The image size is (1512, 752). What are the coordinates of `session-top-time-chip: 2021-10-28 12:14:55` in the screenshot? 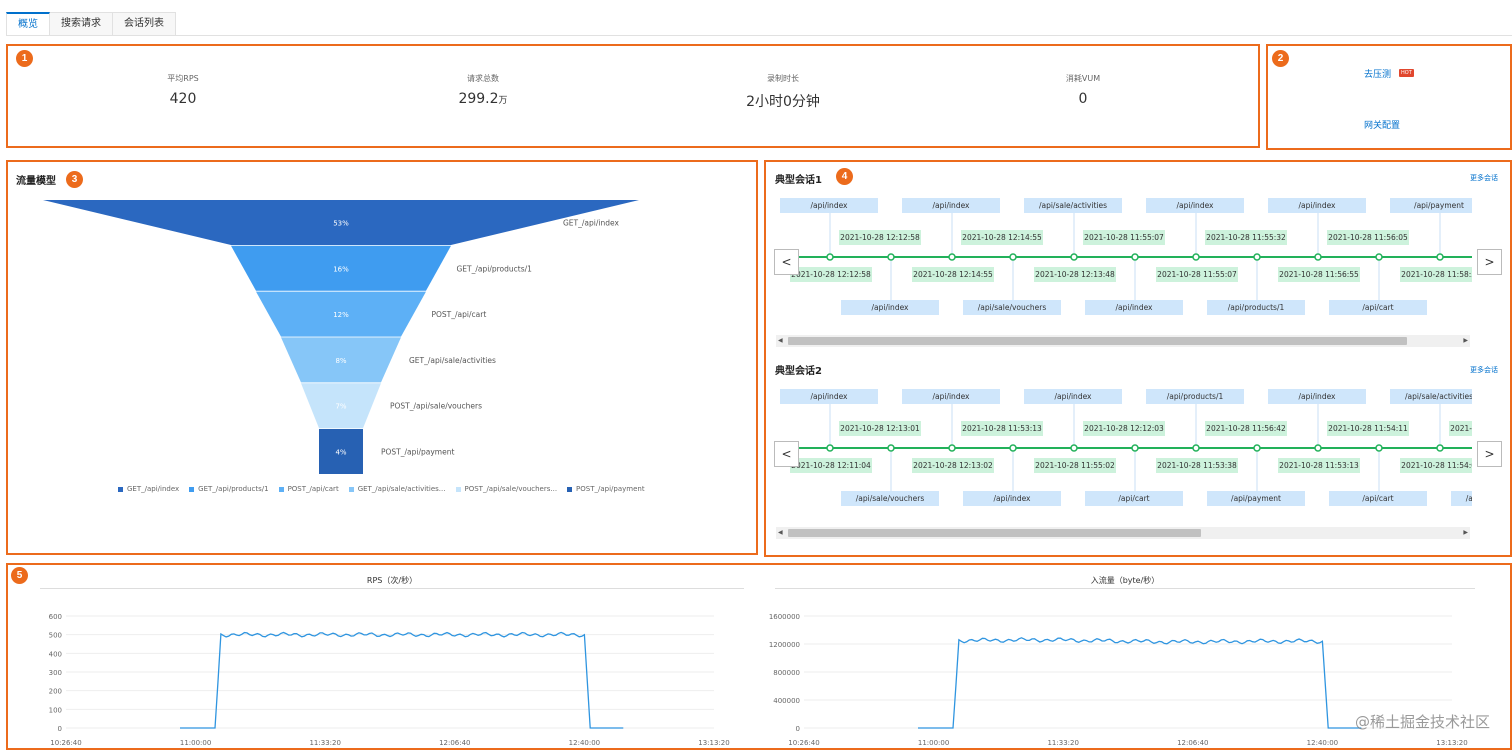 It's located at (1002, 237).